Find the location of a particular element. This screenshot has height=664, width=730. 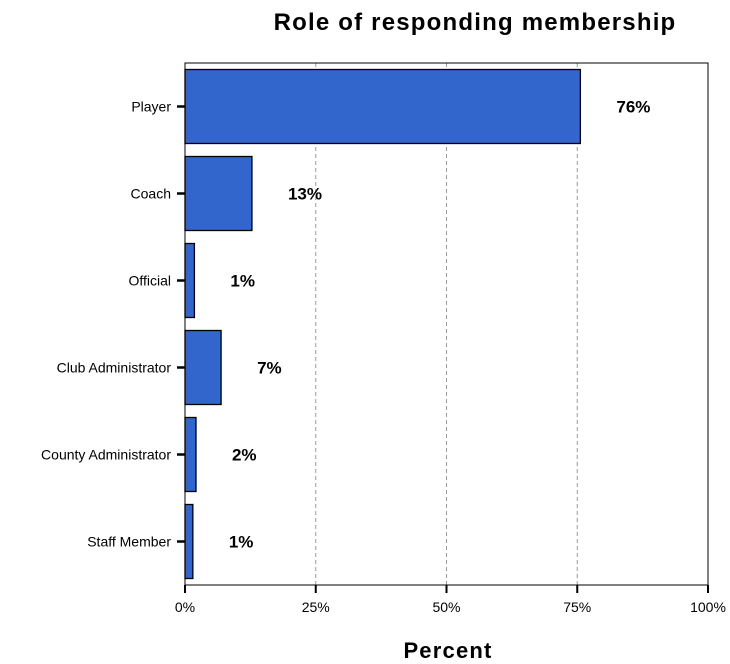

y-tick-label: Staff Member is located at coordinates (129, 542).